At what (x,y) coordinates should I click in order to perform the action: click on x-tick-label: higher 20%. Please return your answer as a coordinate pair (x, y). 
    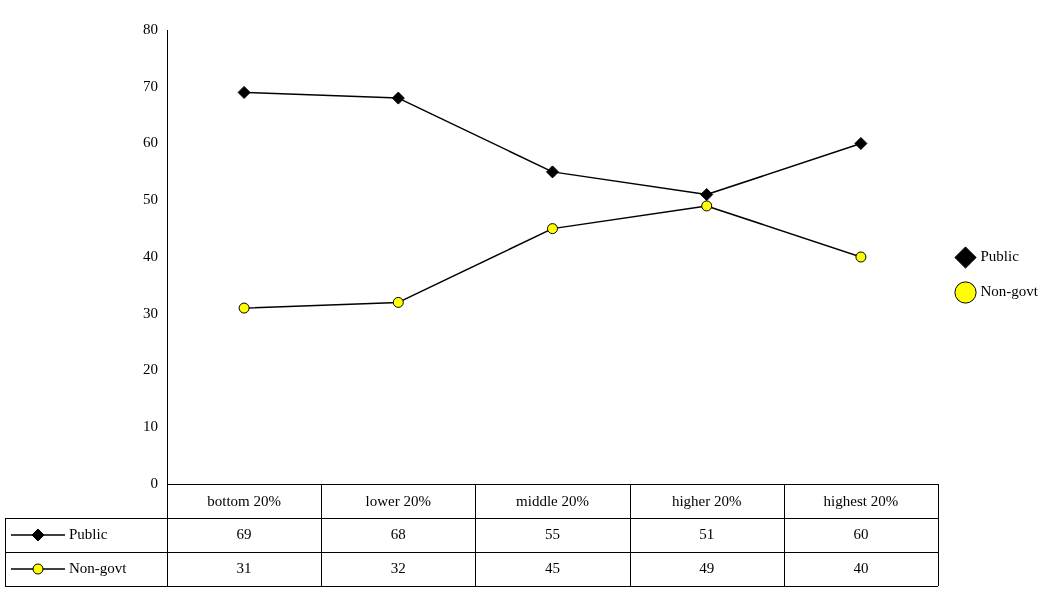
    Looking at the image, I should click on (706, 500).